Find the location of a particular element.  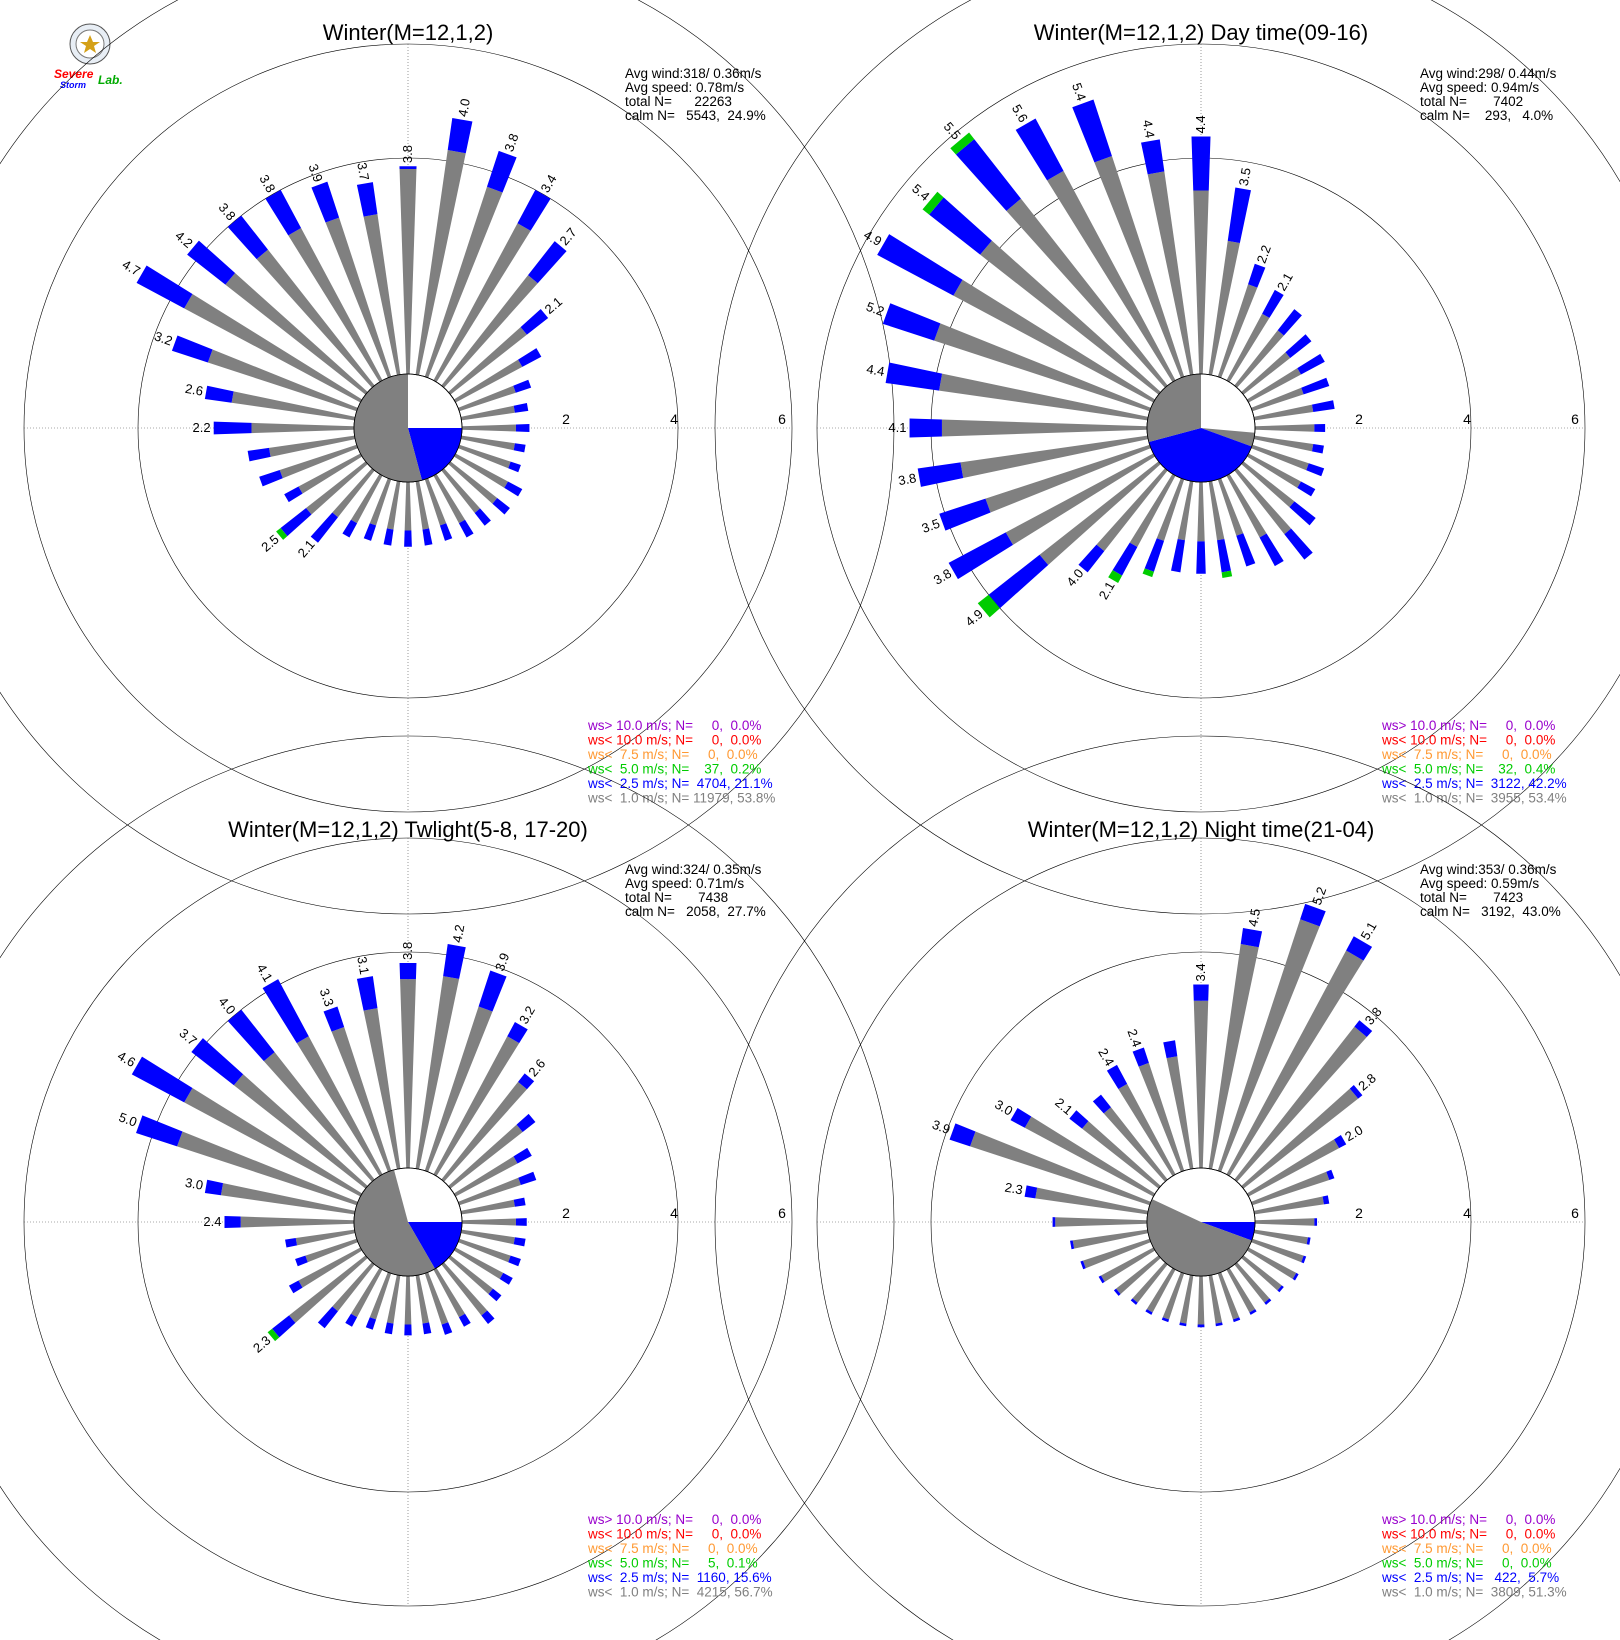

stat-line: total N= 7402 is located at coordinates (1471, 101).